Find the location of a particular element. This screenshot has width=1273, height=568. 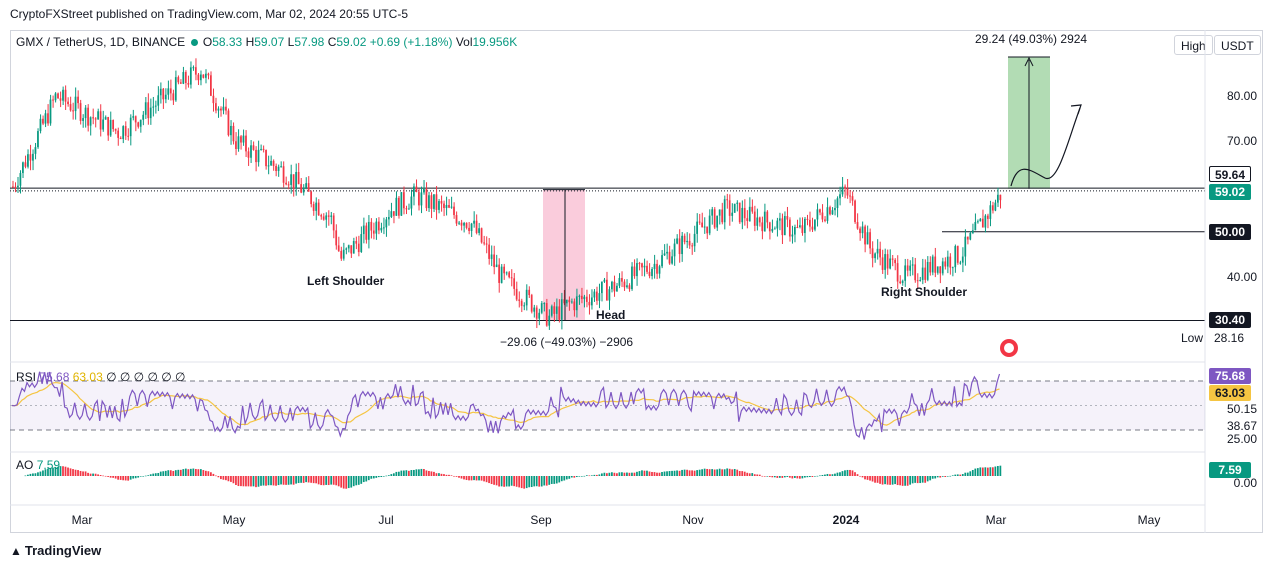

price-tag-last: 59.02 is located at coordinates (1230, 192).